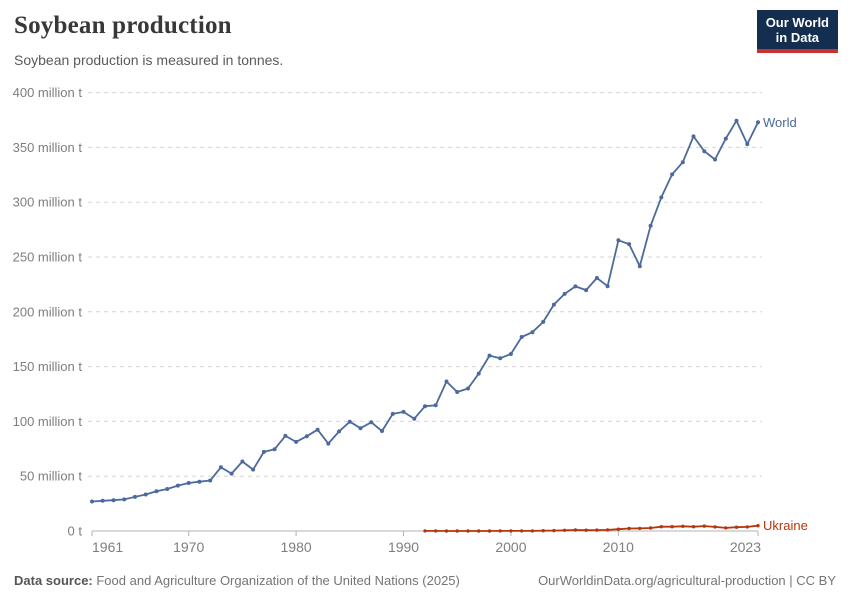 The height and width of the screenshot is (600, 850). I want to click on series-label-ukraine: Ukraine, so click(785, 525).